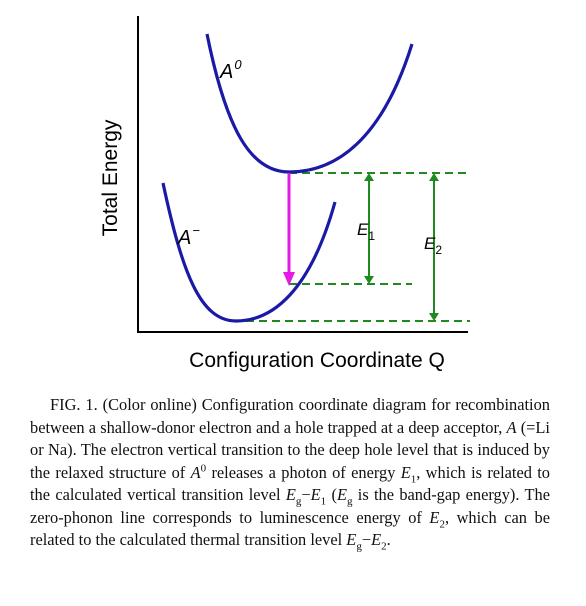 The height and width of the screenshot is (606, 586). I want to click on e1-arrow, so click(369, 228).